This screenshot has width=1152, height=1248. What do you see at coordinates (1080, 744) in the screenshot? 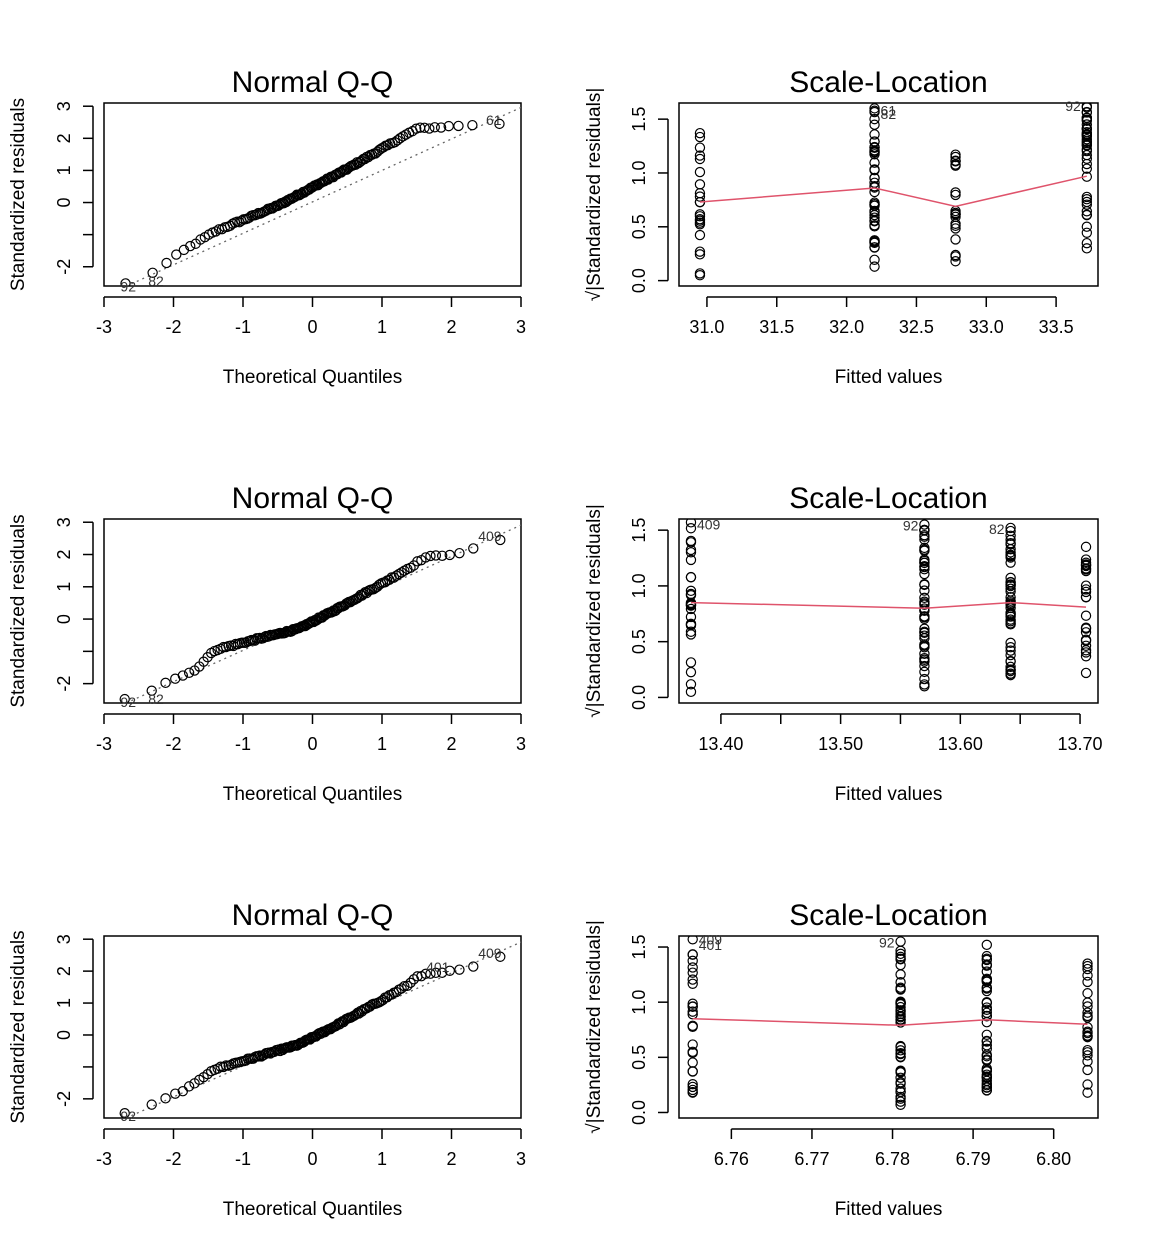
I see `x-tick-label: 13.70` at bounding box center [1080, 744].